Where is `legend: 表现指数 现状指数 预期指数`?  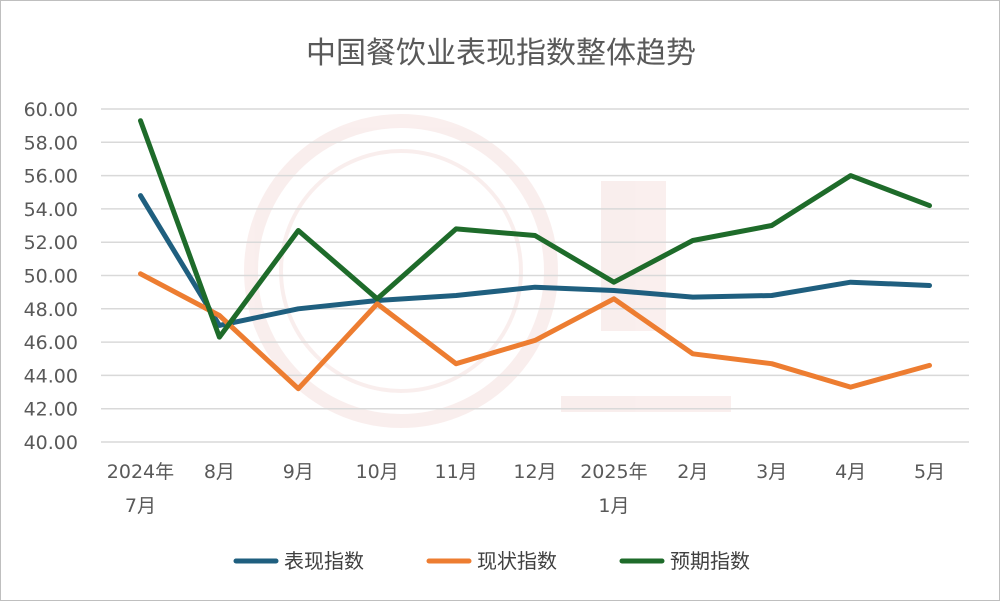
legend: 表现指数 现状指数 预期指数 is located at coordinates (491, 561).